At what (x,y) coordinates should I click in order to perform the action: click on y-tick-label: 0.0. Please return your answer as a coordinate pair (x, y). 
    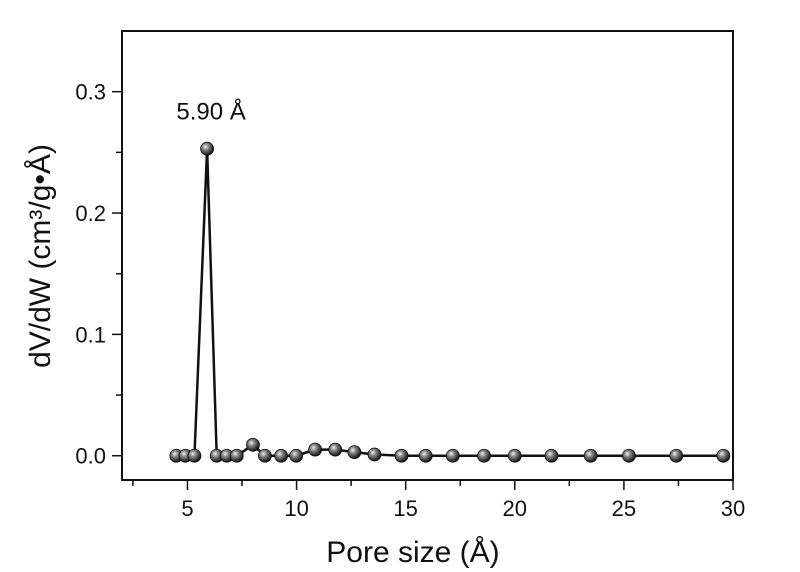
    Looking at the image, I should click on (90, 456).